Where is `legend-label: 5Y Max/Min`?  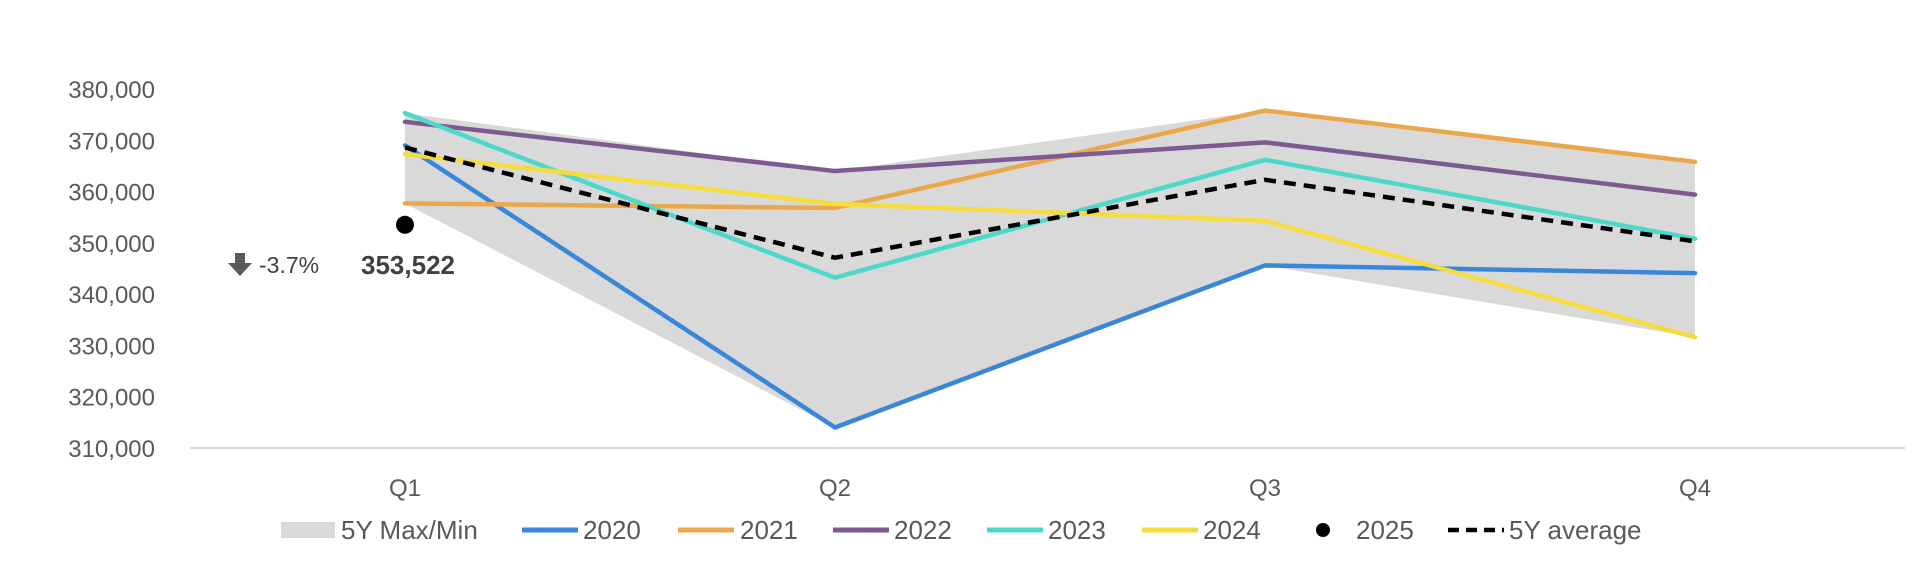 legend-label: 5Y Max/Min is located at coordinates (409, 530).